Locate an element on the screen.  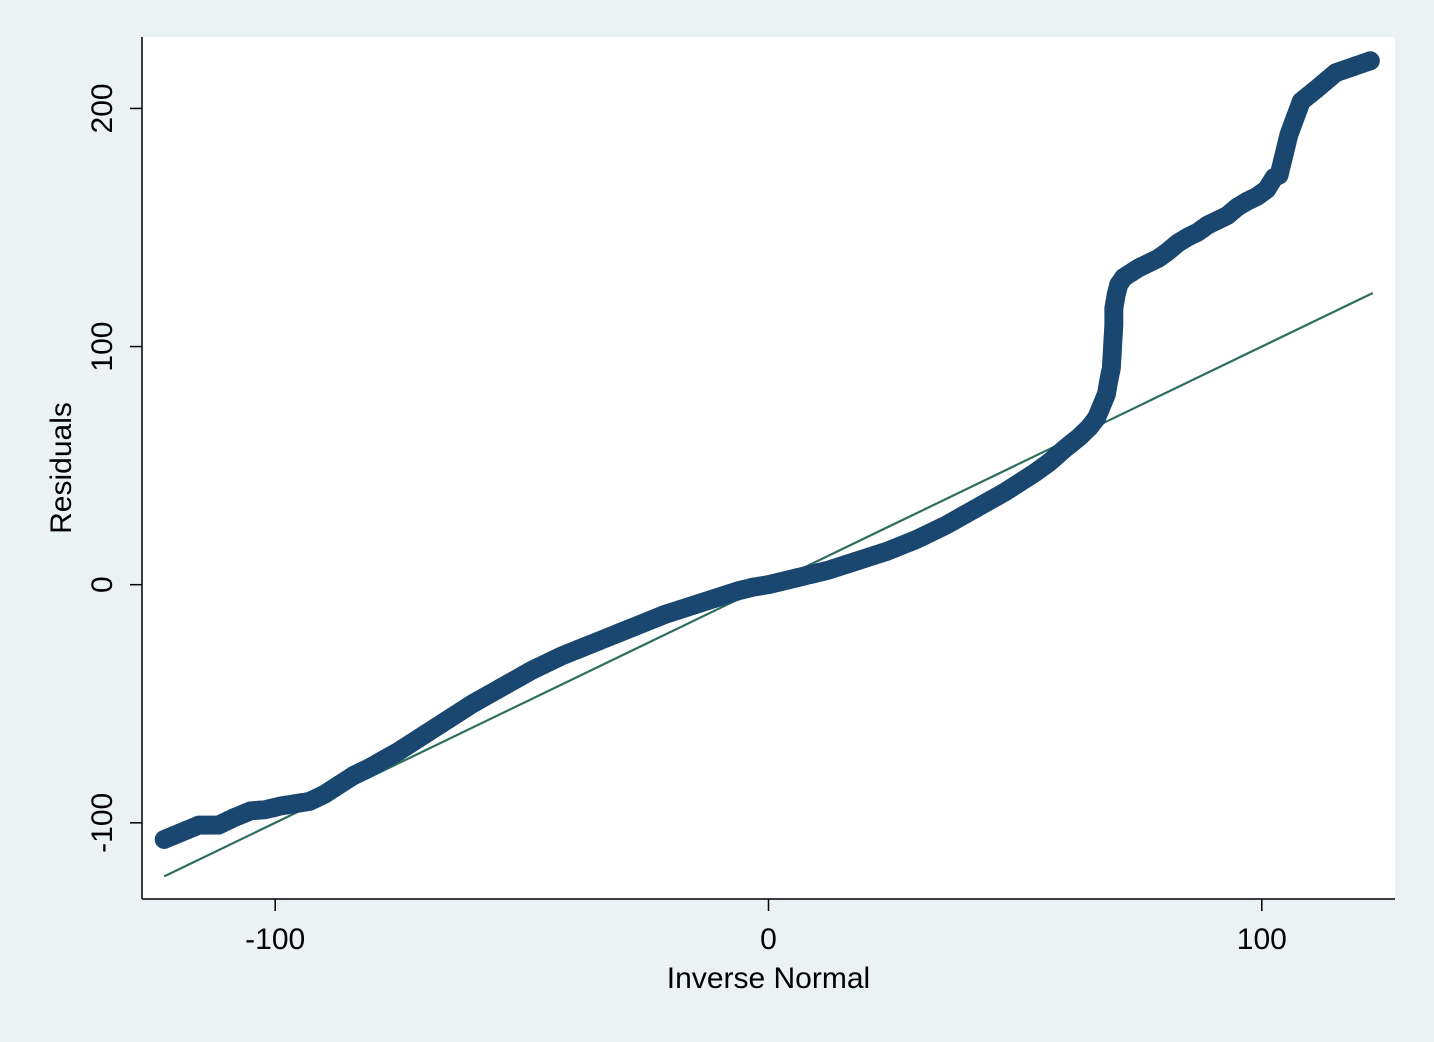
data-point is located at coordinates (1370, 61).